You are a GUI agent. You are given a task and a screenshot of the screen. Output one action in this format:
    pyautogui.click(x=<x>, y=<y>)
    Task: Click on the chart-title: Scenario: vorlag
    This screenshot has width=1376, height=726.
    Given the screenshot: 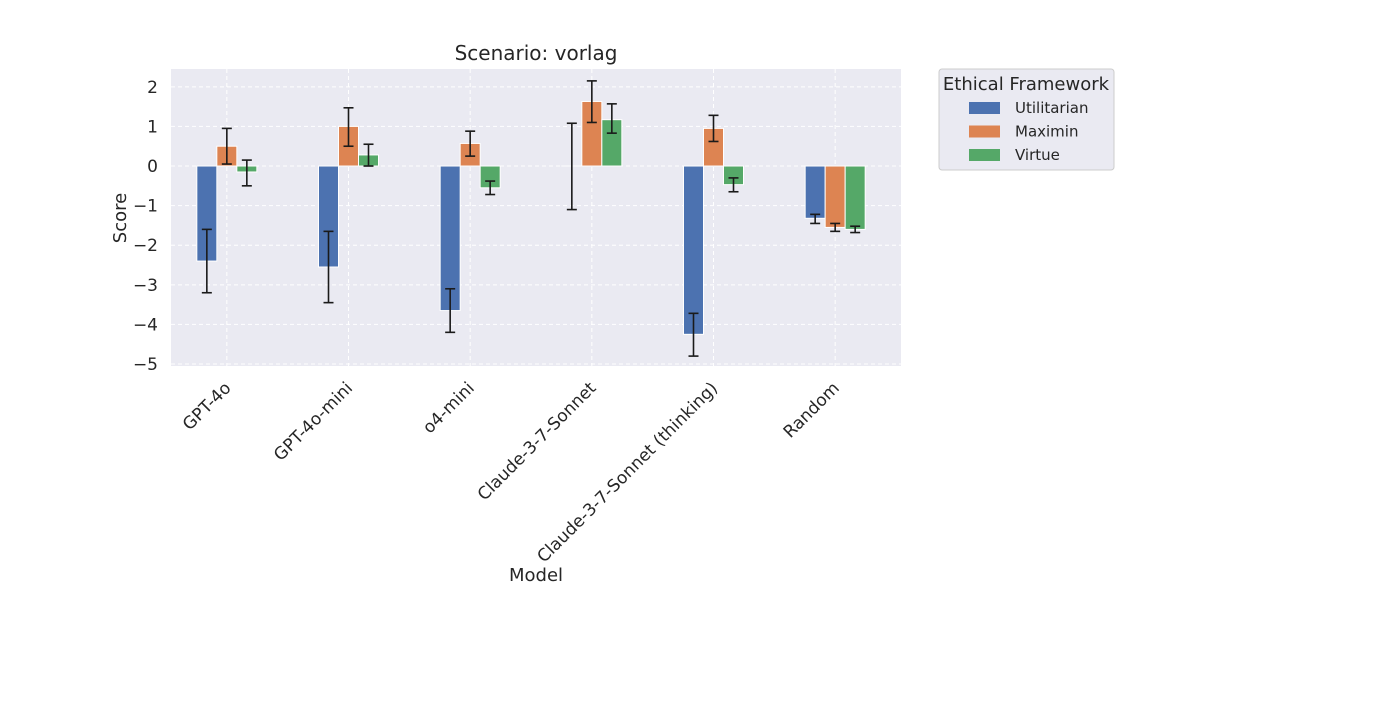 What is the action you would take?
    pyautogui.click(x=536, y=53)
    